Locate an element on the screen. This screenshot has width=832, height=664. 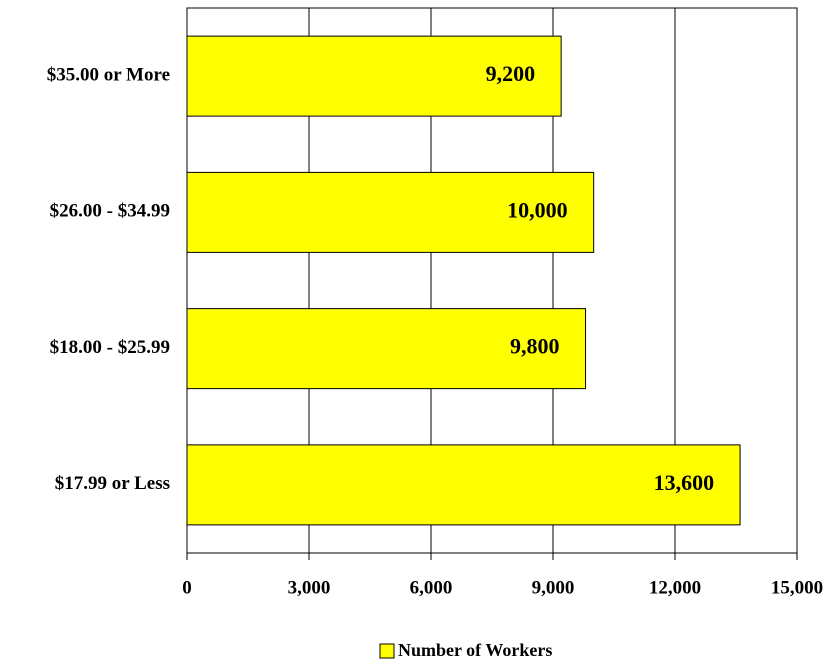
y-tick-label: $17.99 or Less is located at coordinates (112, 483).